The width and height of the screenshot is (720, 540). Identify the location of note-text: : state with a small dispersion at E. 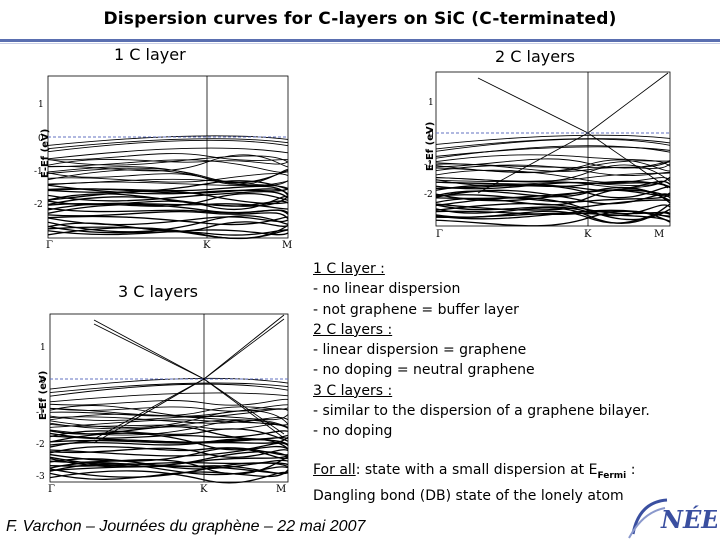
(476, 470).